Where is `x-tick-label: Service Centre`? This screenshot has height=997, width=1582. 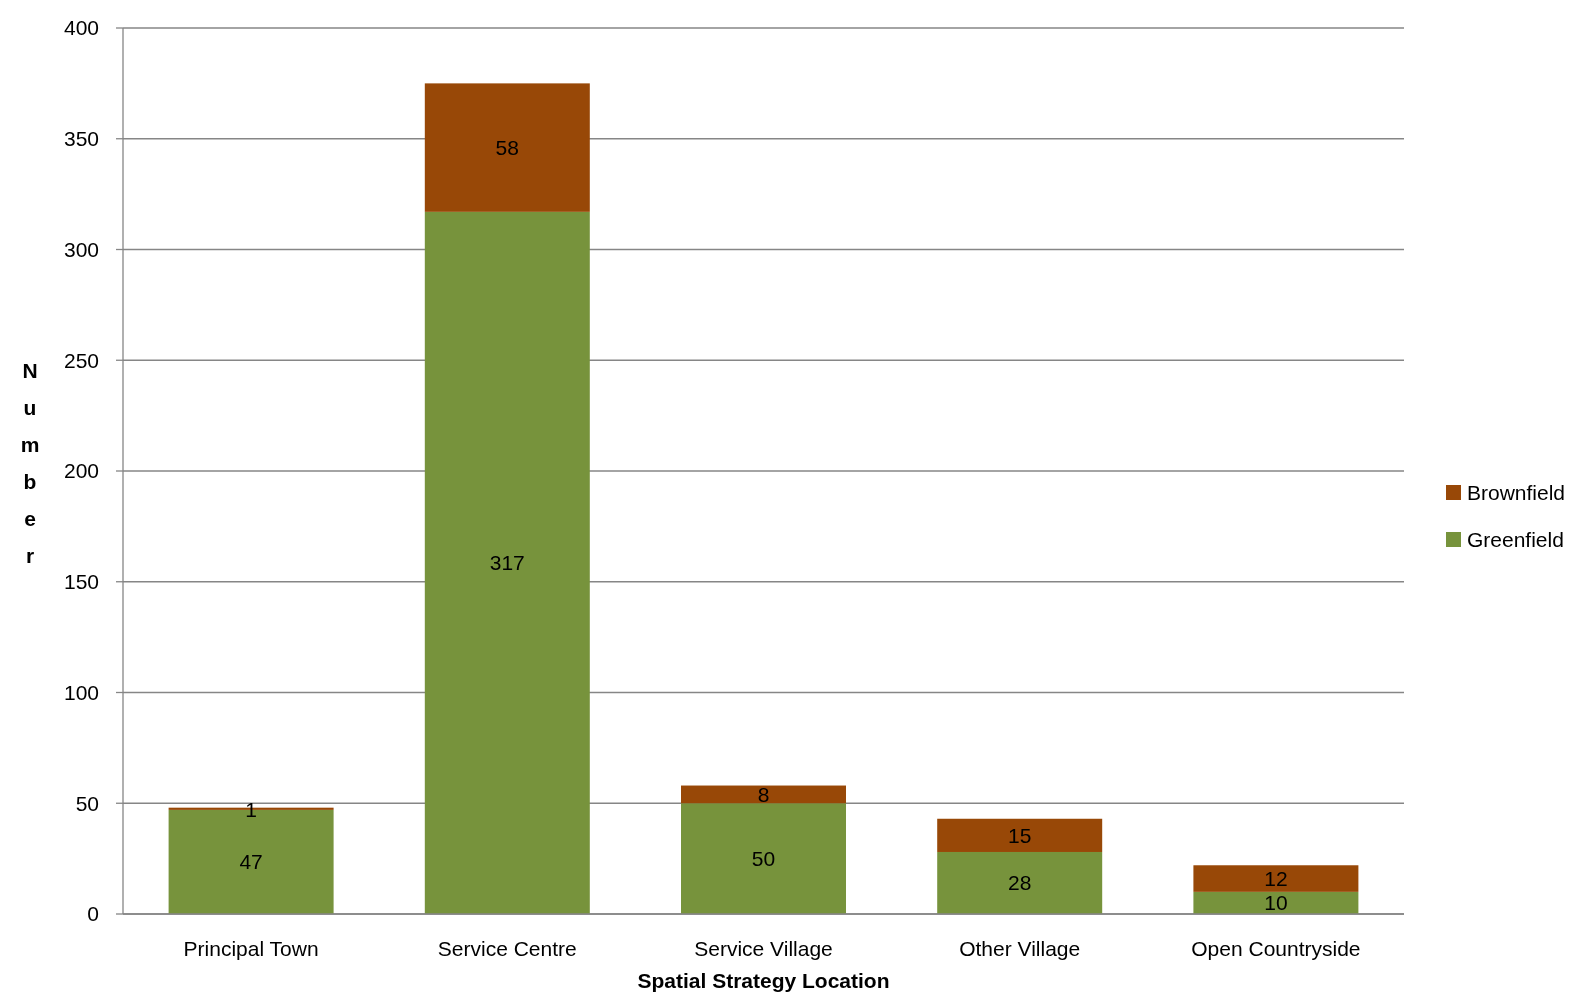
x-tick-label: Service Centre is located at coordinates (507, 949).